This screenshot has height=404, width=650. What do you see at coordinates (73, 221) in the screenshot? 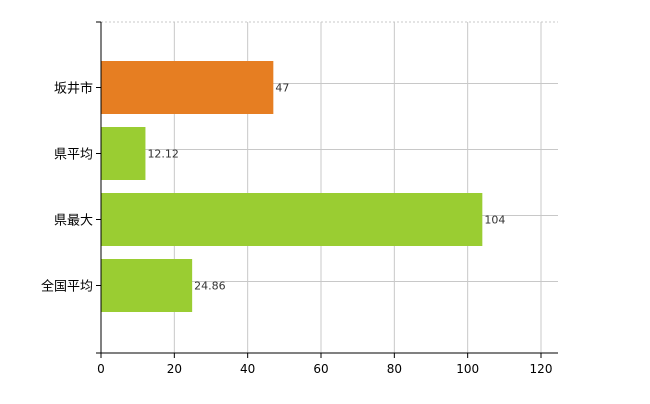
I see `category-label: 県最大` at bounding box center [73, 221].